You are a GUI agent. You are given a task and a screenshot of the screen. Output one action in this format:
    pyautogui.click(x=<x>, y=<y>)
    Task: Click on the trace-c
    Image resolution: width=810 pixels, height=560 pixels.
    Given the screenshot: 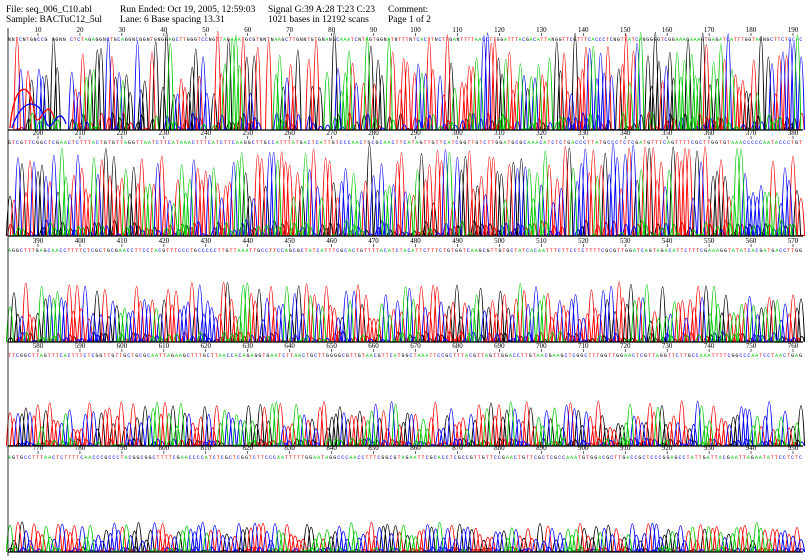 What is the action you would take?
    pyautogui.click(x=407, y=313)
    